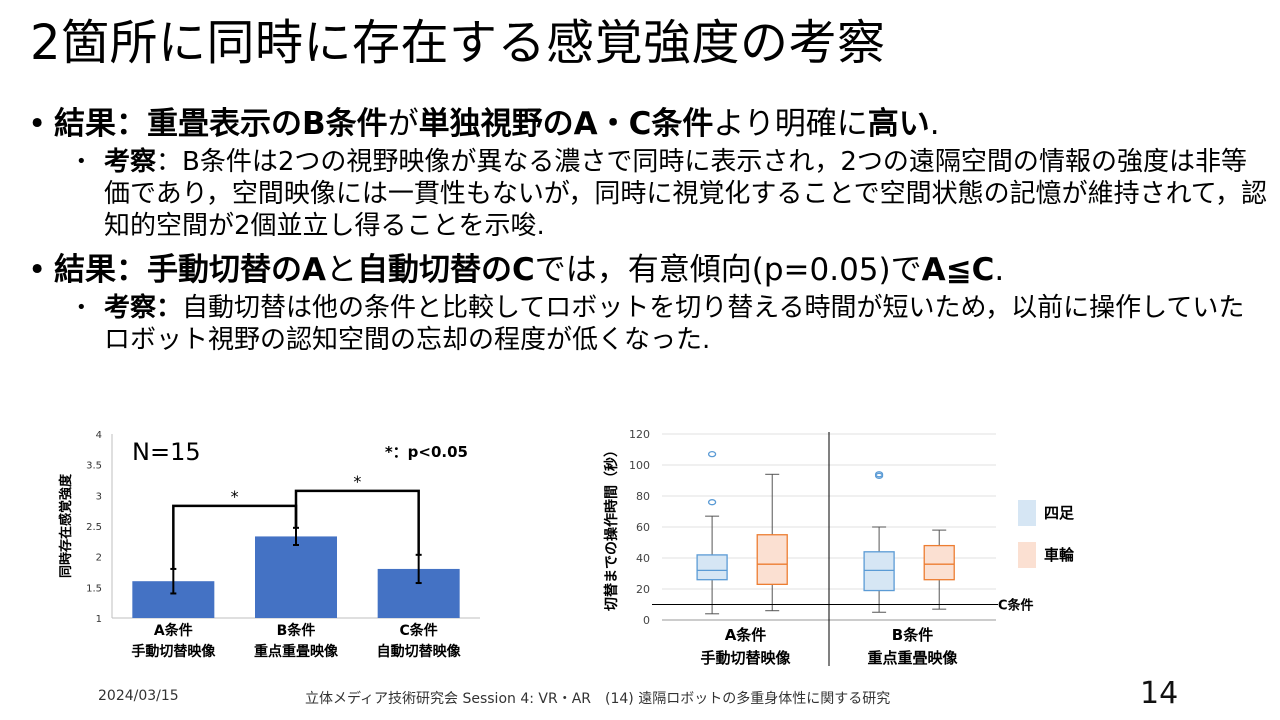  Describe the element at coordinates (173, 630) in the screenshot. I see `x-category-label: A条件` at that location.